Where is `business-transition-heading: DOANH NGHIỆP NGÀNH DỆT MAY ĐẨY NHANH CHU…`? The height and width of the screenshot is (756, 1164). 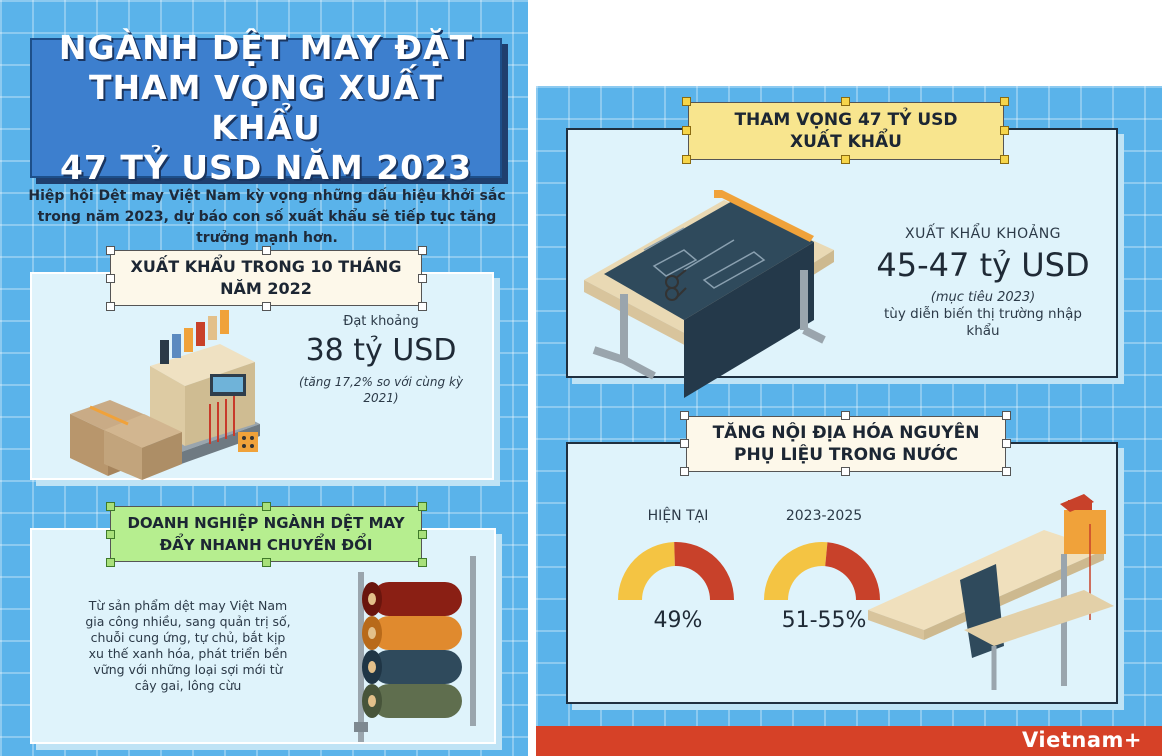
business-transition-heading: DOANH NGHIỆP NGÀNH DỆT MAY ĐẨY NHANH CHU… is located at coordinates (266, 534).